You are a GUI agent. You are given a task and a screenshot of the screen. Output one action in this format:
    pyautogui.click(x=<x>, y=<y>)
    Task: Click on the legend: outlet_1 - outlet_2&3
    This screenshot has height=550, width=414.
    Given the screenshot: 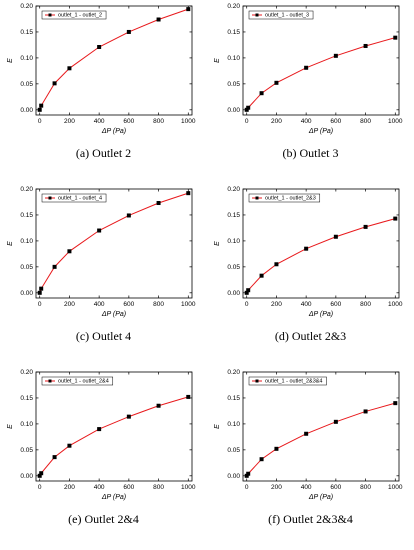 What is the action you would take?
    pyautogui.click(x=284, y=198)
    